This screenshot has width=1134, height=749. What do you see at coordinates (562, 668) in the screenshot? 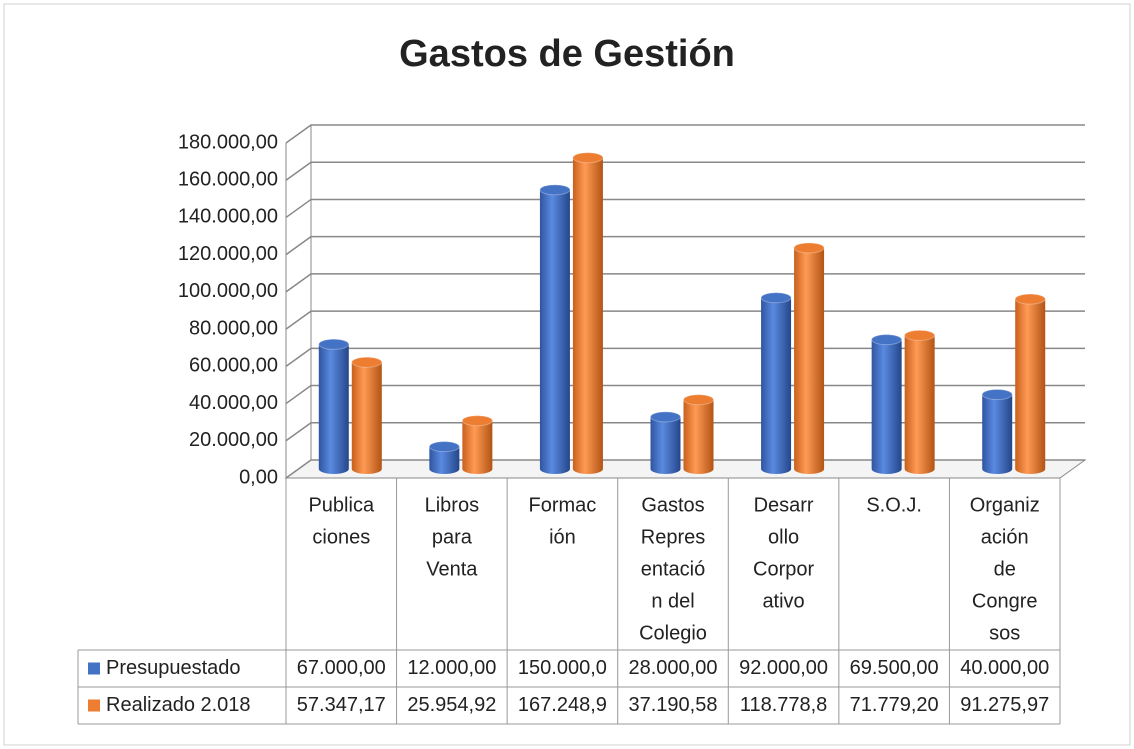
I see `table-value: 150.000,0` at bounding box center [562, 668].